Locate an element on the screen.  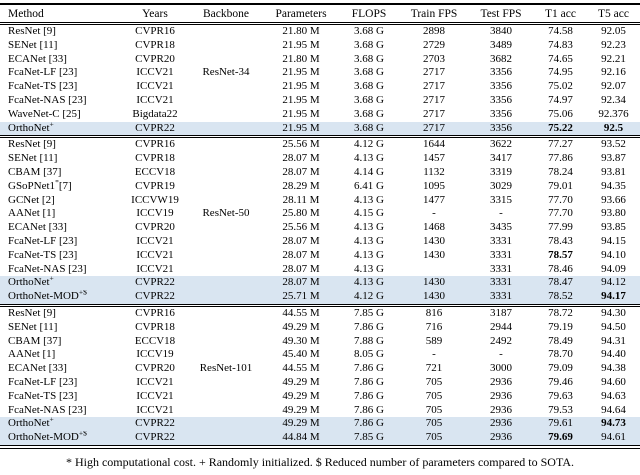
t5-acc-cell: 94.61 is located at coordinates (613, 439).